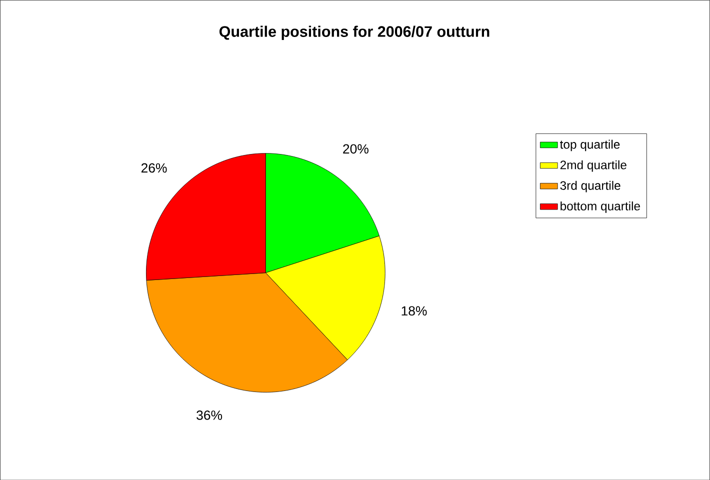  I want to click on legend-label: 2md quartile, so click(593, 166).